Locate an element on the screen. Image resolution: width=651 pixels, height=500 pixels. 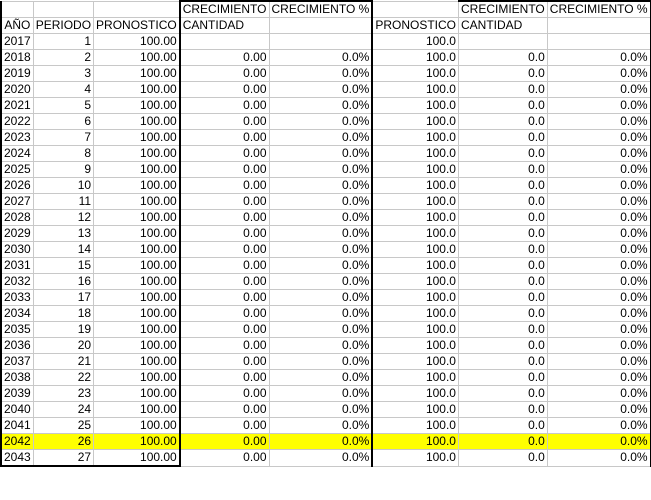
cell-period: 15 is located at coordinates (63, 265).